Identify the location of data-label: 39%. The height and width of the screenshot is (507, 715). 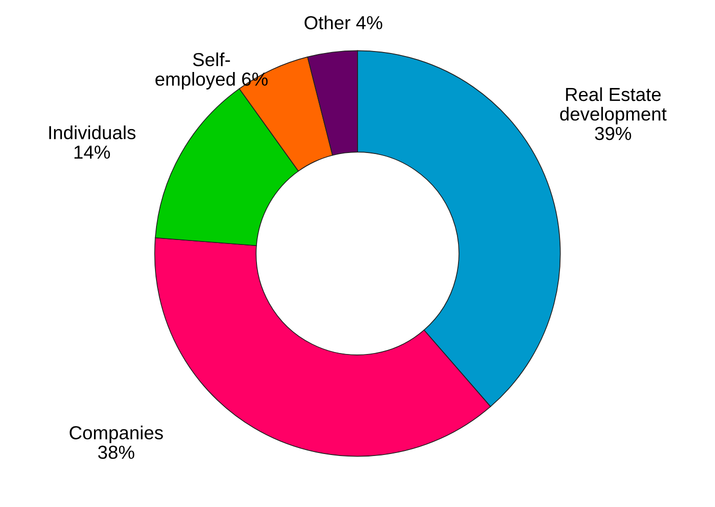
(613, 133).